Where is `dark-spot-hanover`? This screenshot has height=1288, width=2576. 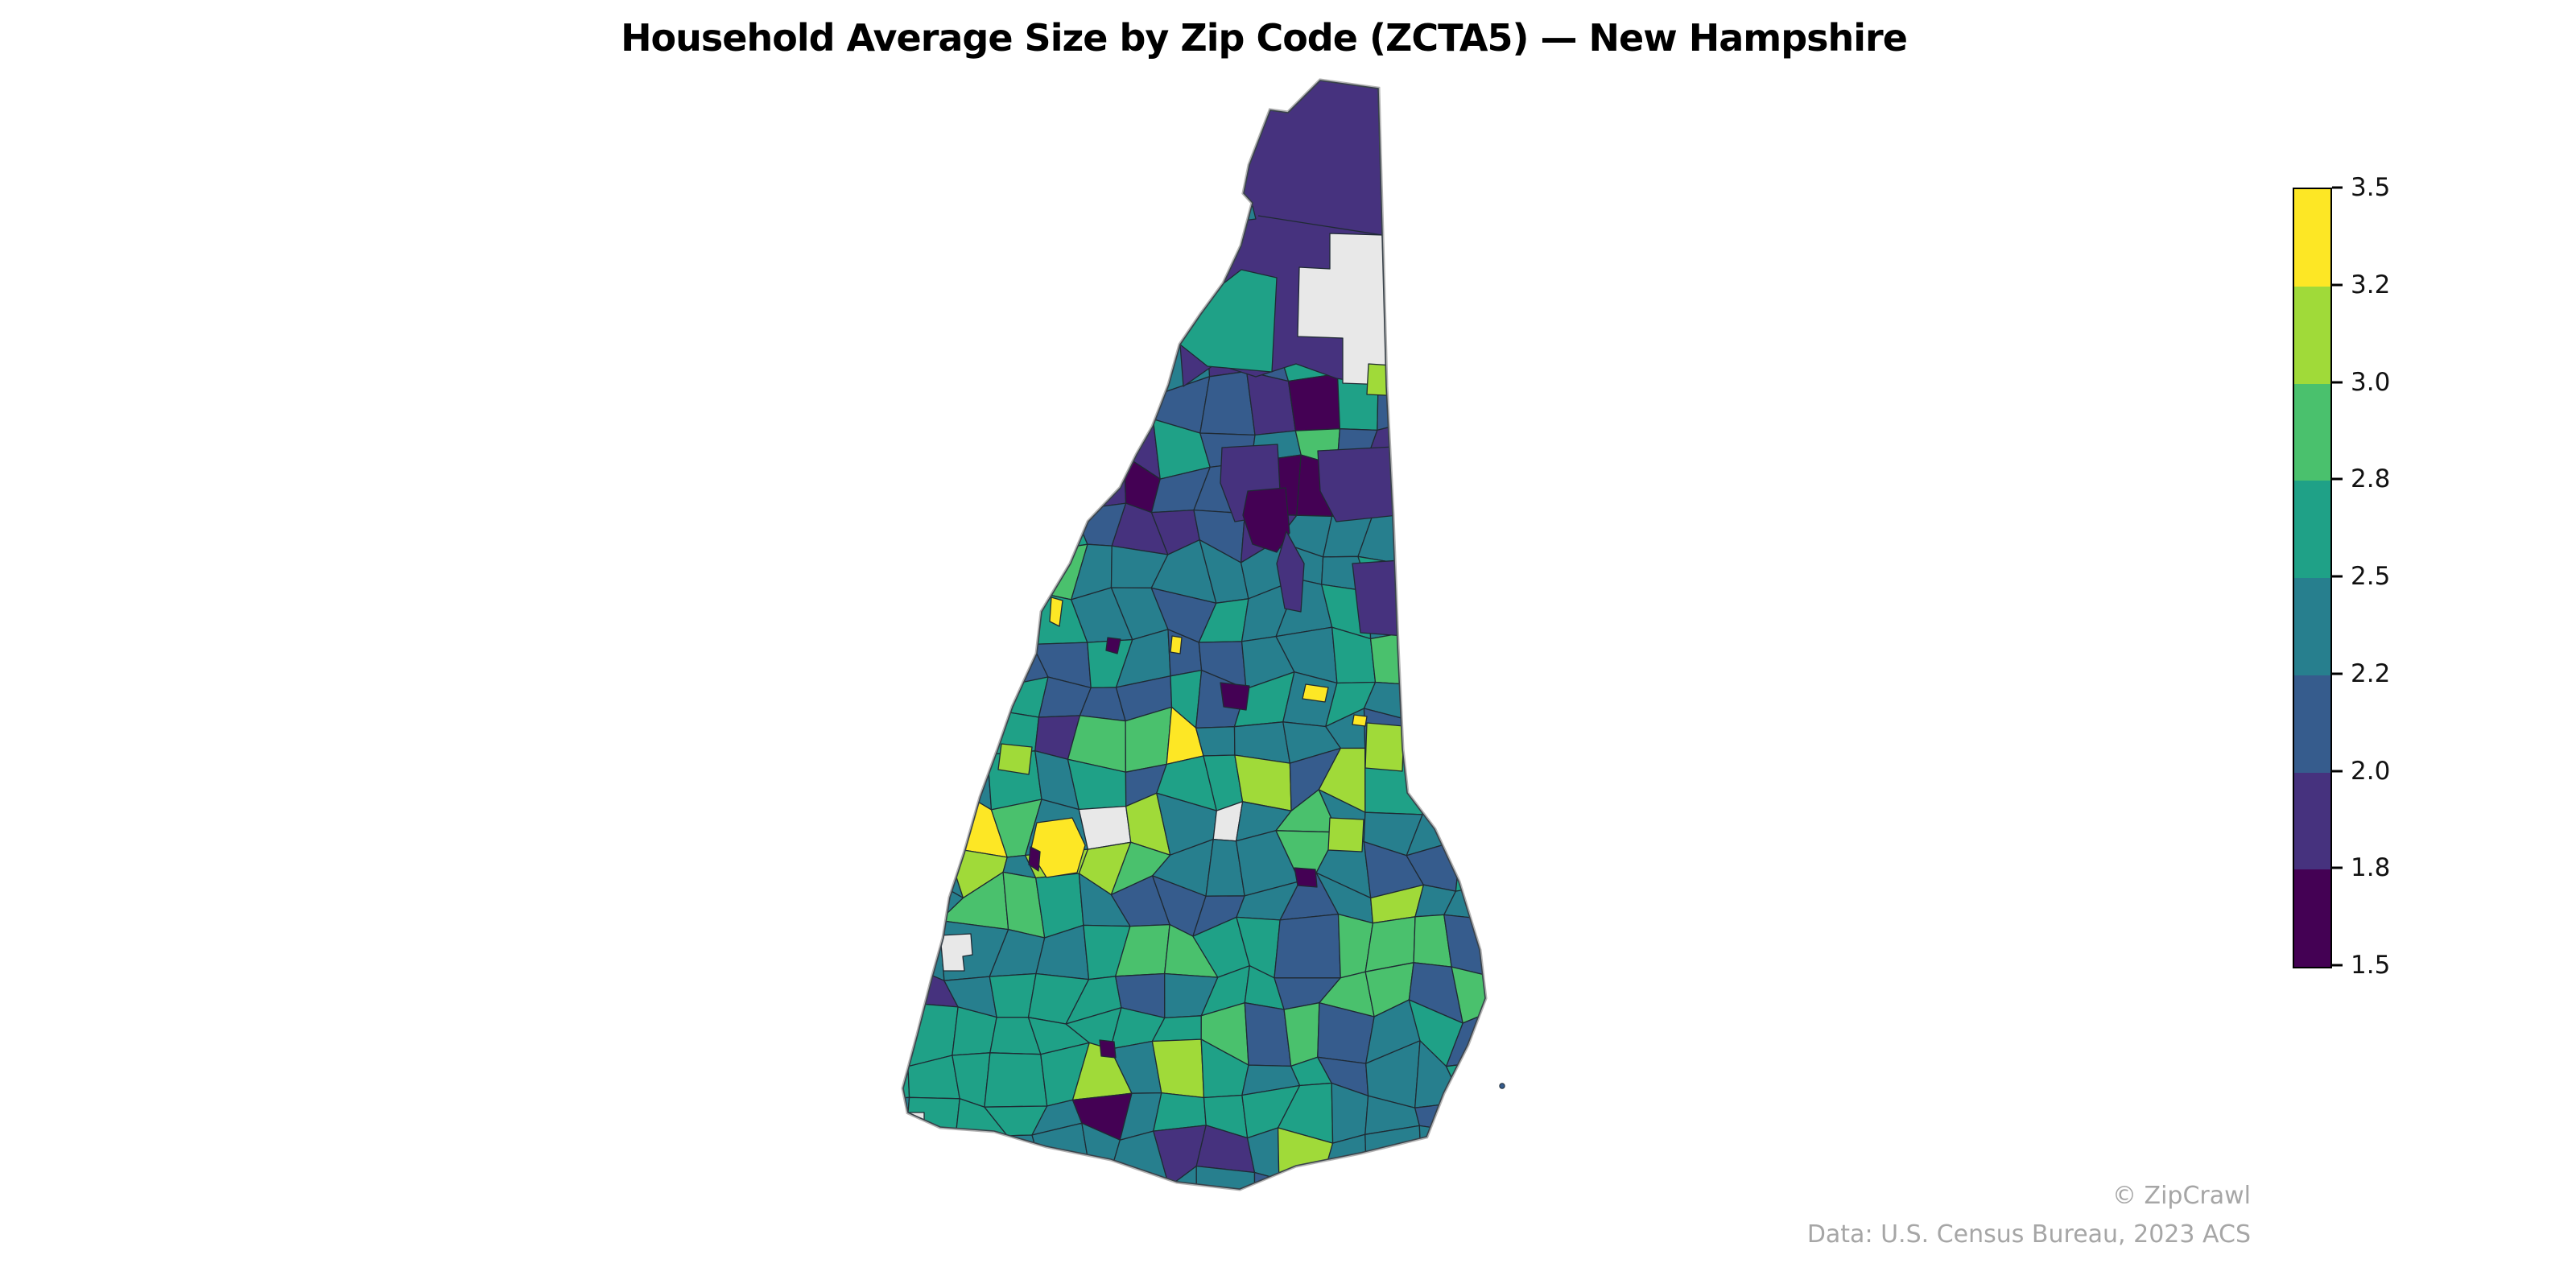 dark-spot-hanover is located at coordinates (1113, 645).